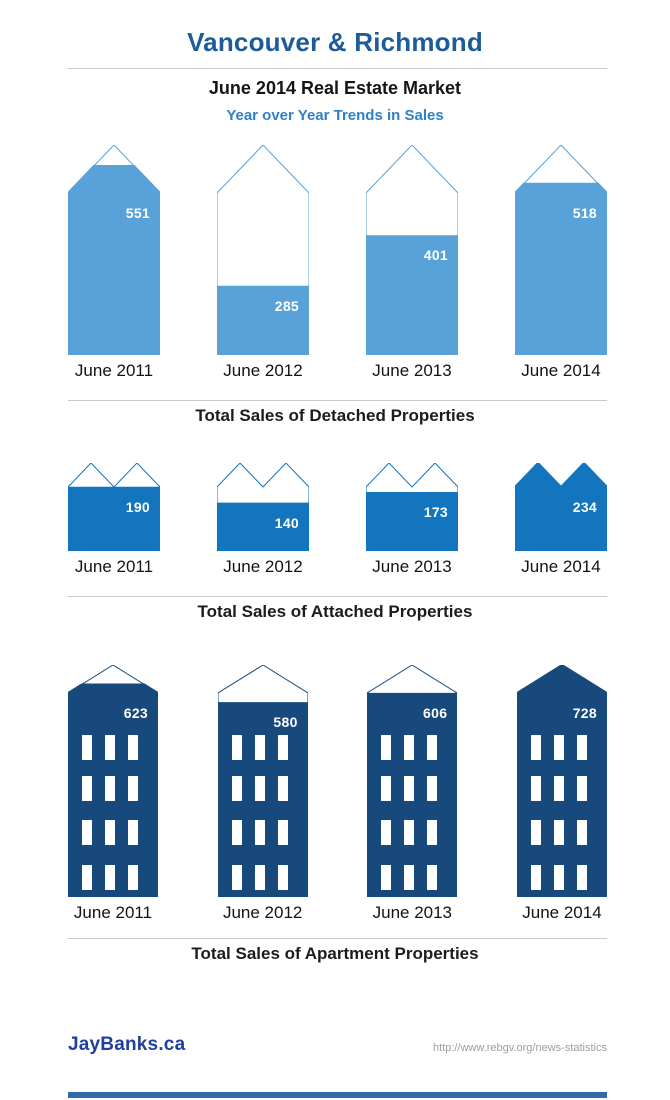 The height and width of the screenshot is (1100, 670). What do you see at coordinates (584, 507) in the screenshot?
I see `value-label: 234` at bounding box center [584, 507].